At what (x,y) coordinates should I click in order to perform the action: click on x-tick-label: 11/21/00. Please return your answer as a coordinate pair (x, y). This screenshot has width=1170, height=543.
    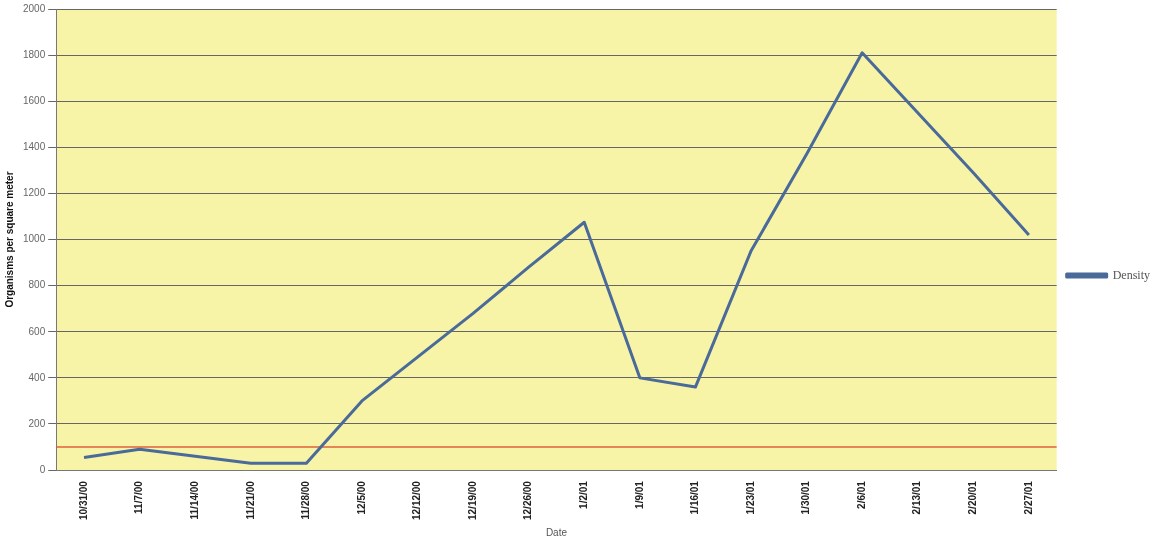
    Looking at the image, I should click on (250, 500).